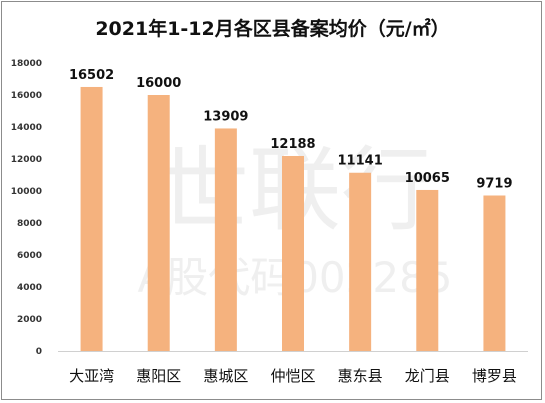  What do you see at coordinates (360, 376) in the screenshot?
I see `x-tick-label: 惠东县` at bounding box center [360, 376].